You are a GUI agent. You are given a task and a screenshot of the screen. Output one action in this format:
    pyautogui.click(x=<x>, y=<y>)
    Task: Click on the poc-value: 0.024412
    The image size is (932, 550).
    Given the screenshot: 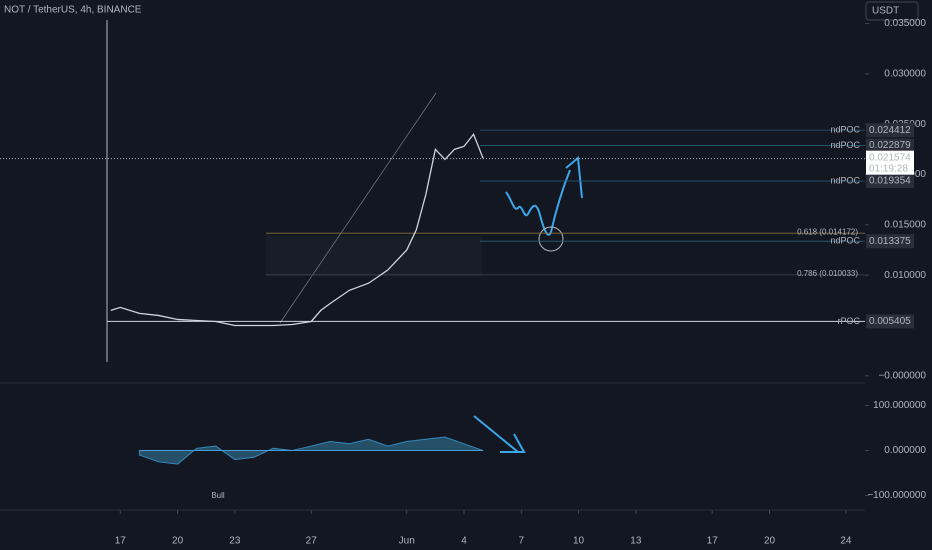 What is the action you would take?
    pyautogui.click(x=890, y=130)
    